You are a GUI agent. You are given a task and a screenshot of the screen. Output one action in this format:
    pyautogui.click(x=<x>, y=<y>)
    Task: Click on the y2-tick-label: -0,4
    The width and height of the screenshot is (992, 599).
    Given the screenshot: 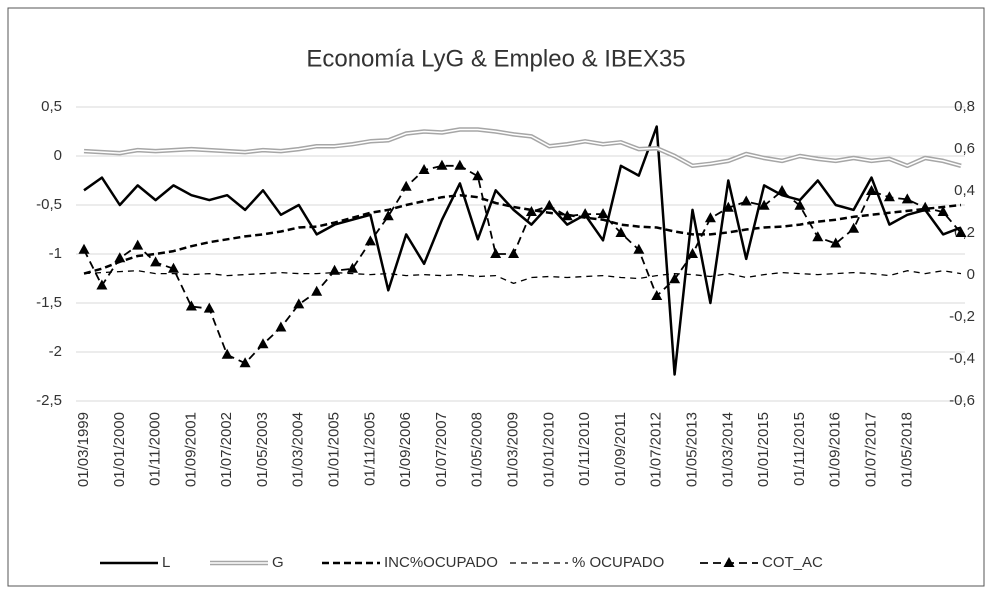 What is the action you would take?
    pyautogui.click(x=962, y=358)
    